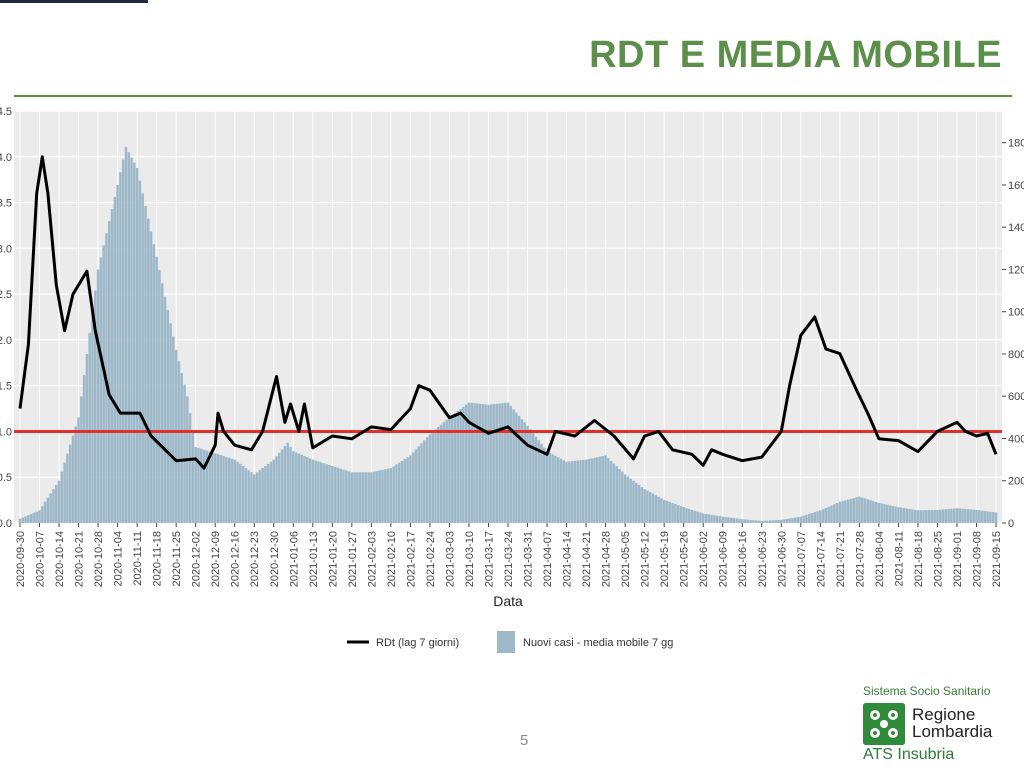 Image resolution: width=1024 pixels, height=768 pixels. Describe the element at coordinates (548, 559) in the screenshot. I see `x-tick-label: 2021-04-07` at that location.